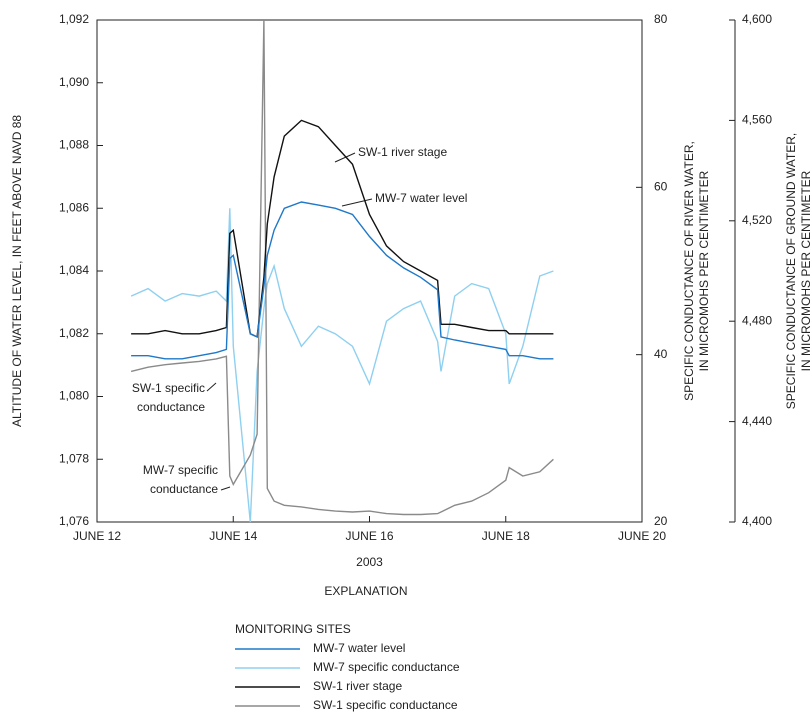 This screenshot has height=713, width=812. What do you see at coordinates (704, 270) in the screenshot?
I see `y2-axis-title: IN MICROMOHS PER CENTIMETER` at bounding box center [704, 270].